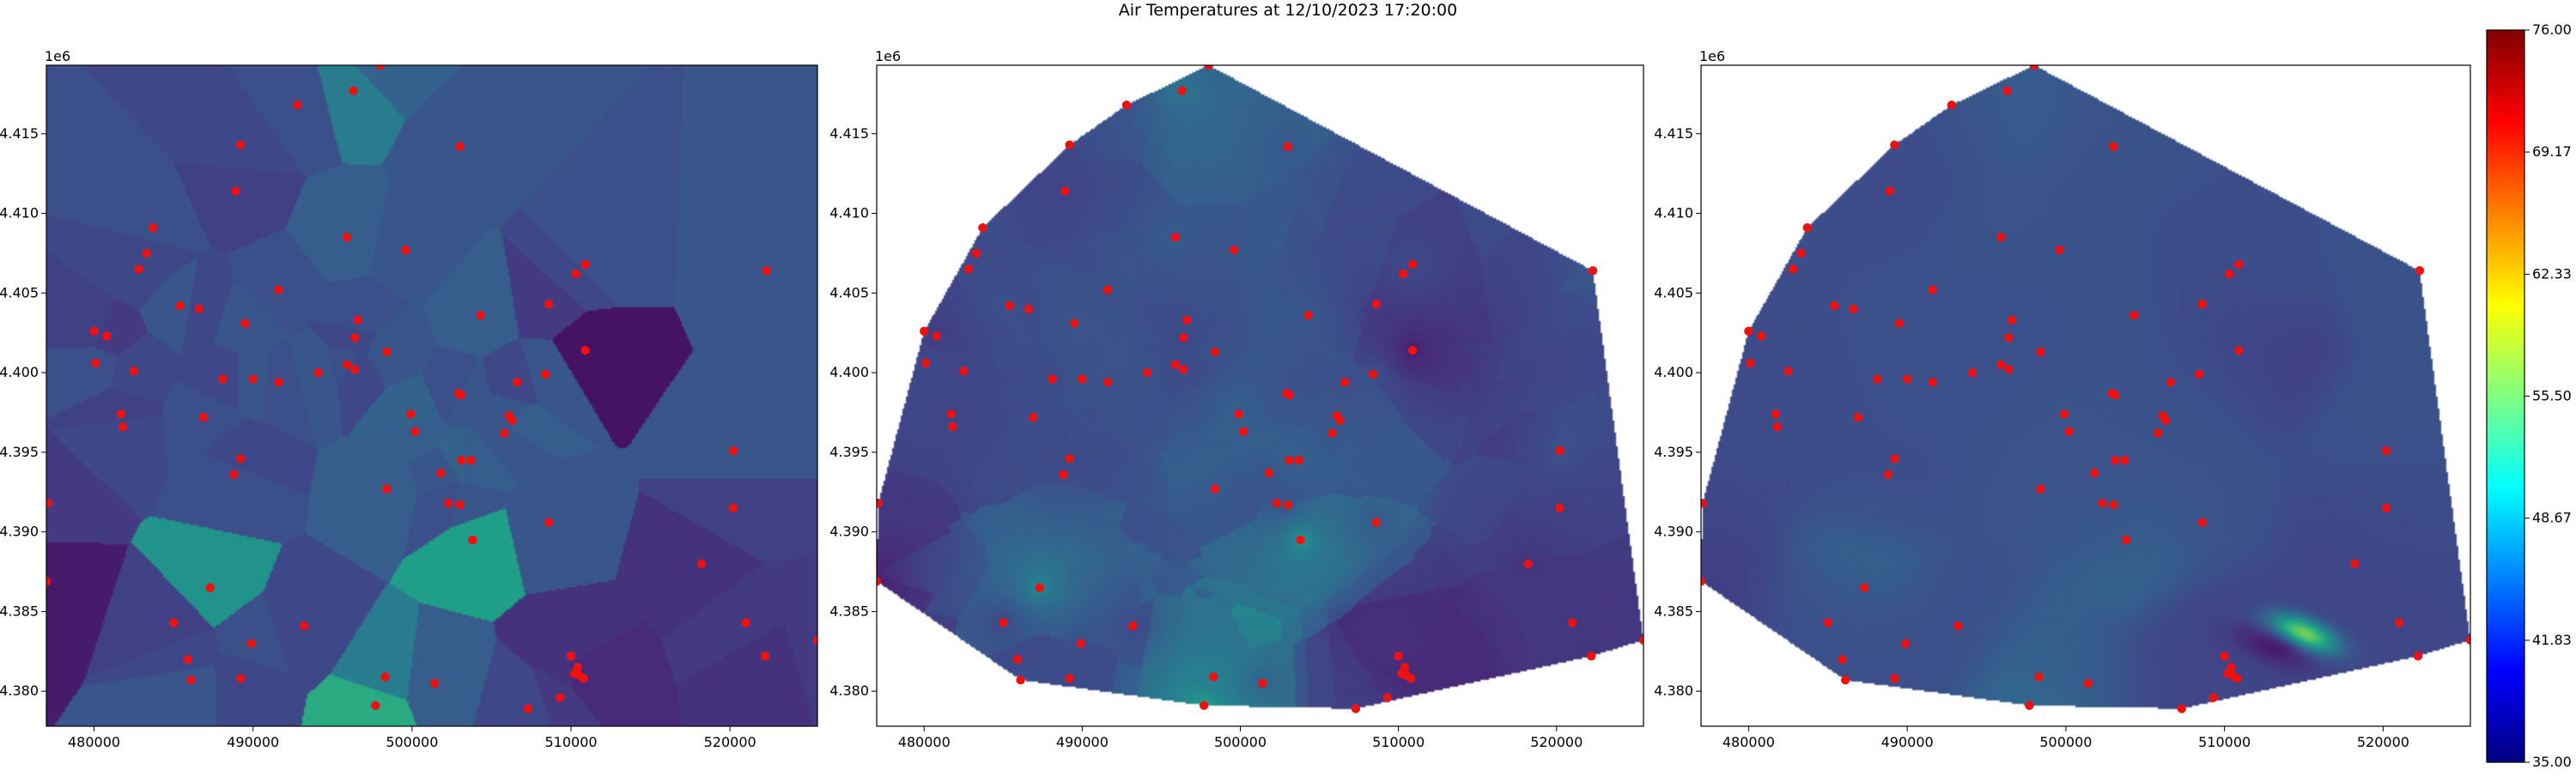 Image resolution: width=2576 pixels, height=776 pixels. What do you see at coordinates (19, 452) in the screenshot?
I see `y-tick-label: 4.395` at bounding box center [19, 452].